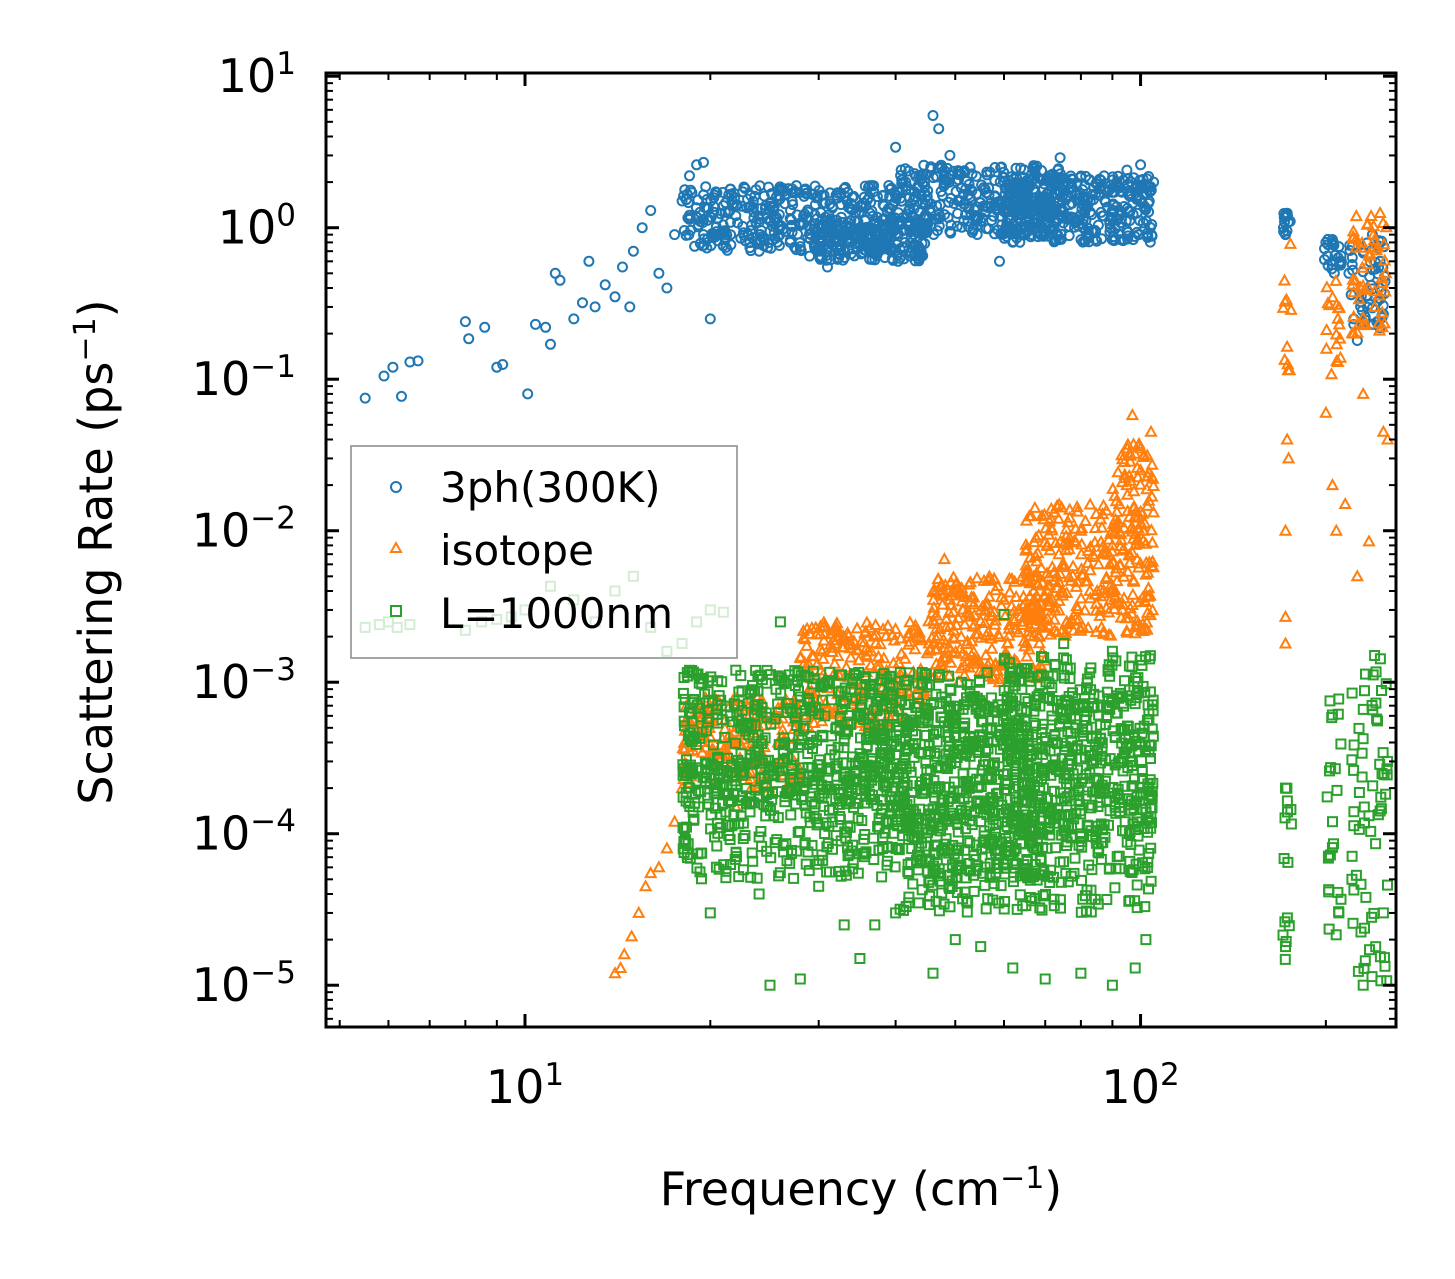 The image size is (1455, 1279). What do you see at coordinates (257, 74) in the screenshot?
I see `y-tick-label: 10¹` at bounding box center [257, 74].